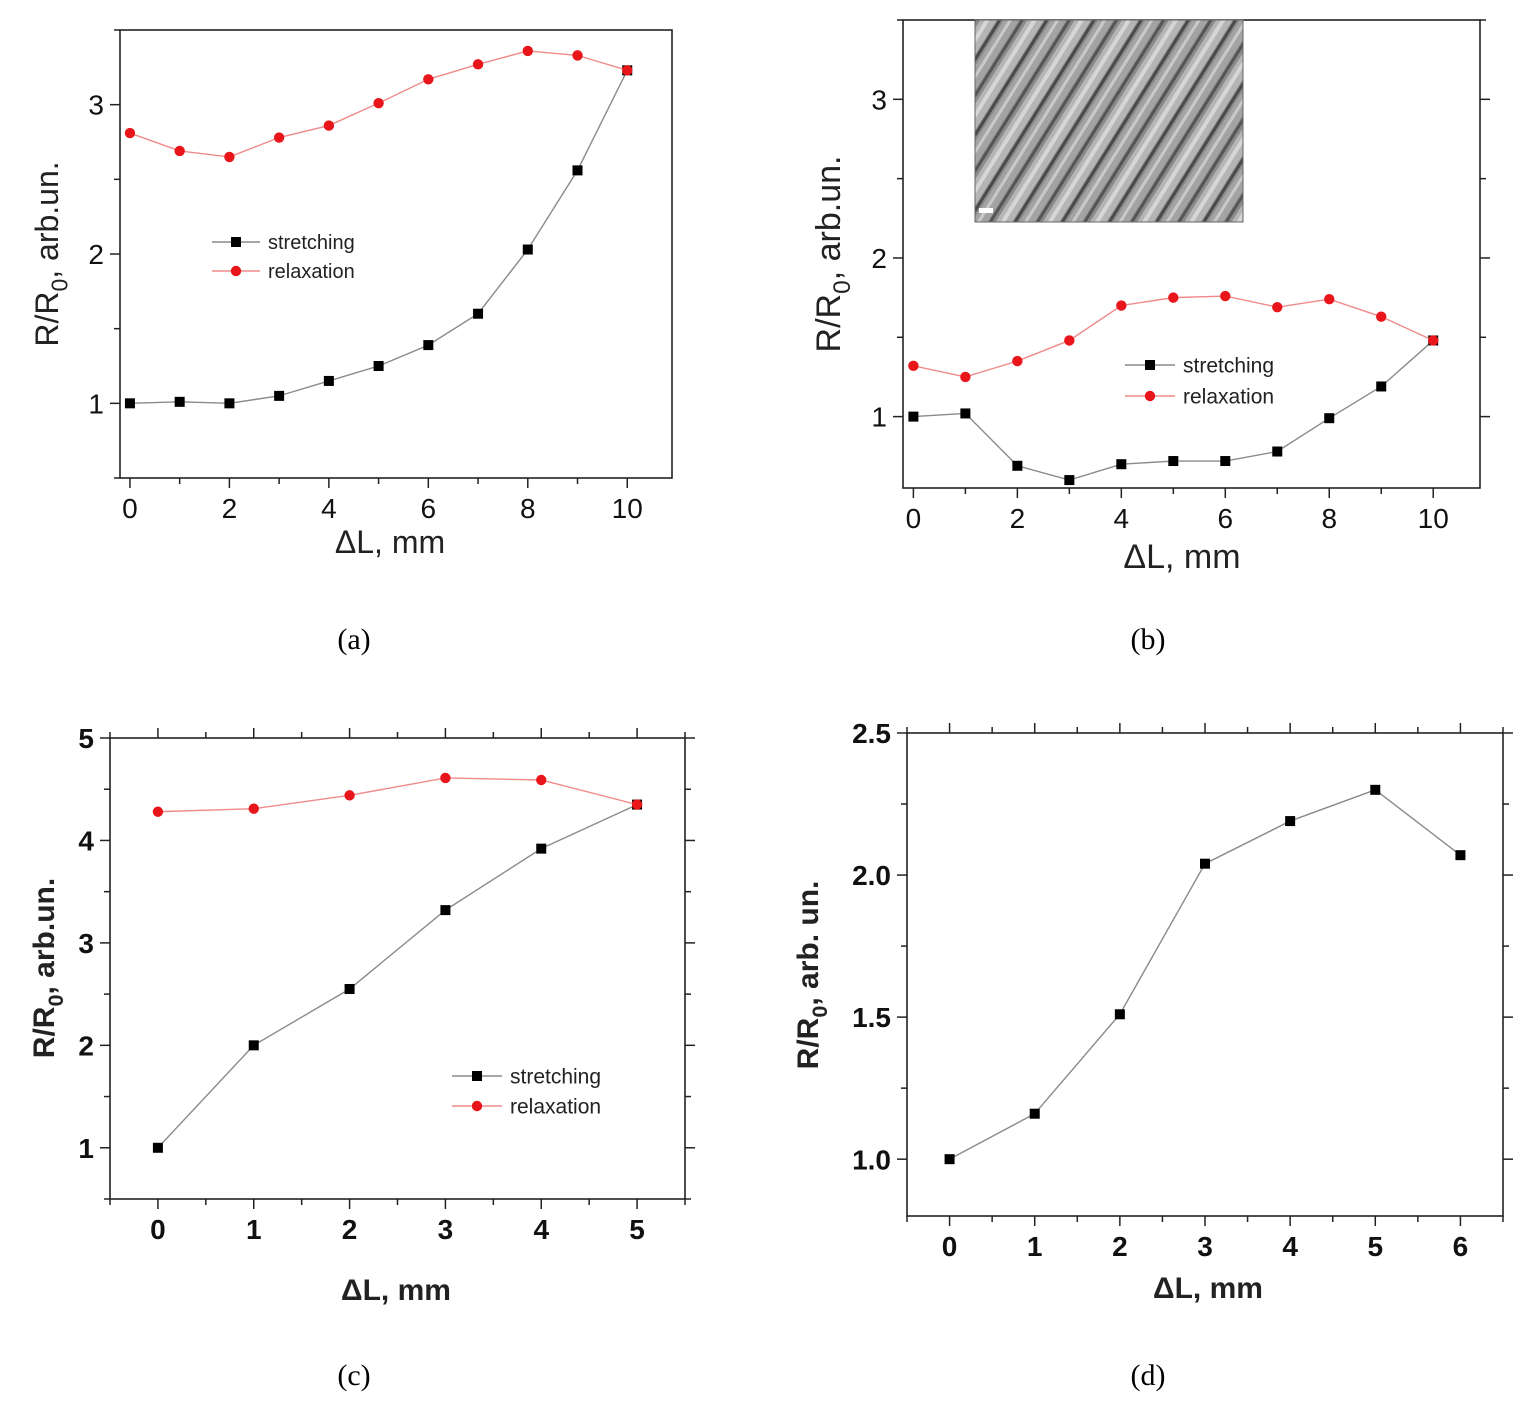  What do you see at coordinates (353, 1375) in the screenshot?
I see `panel-caption-c: (c)` at bounding box center [353, 1375].